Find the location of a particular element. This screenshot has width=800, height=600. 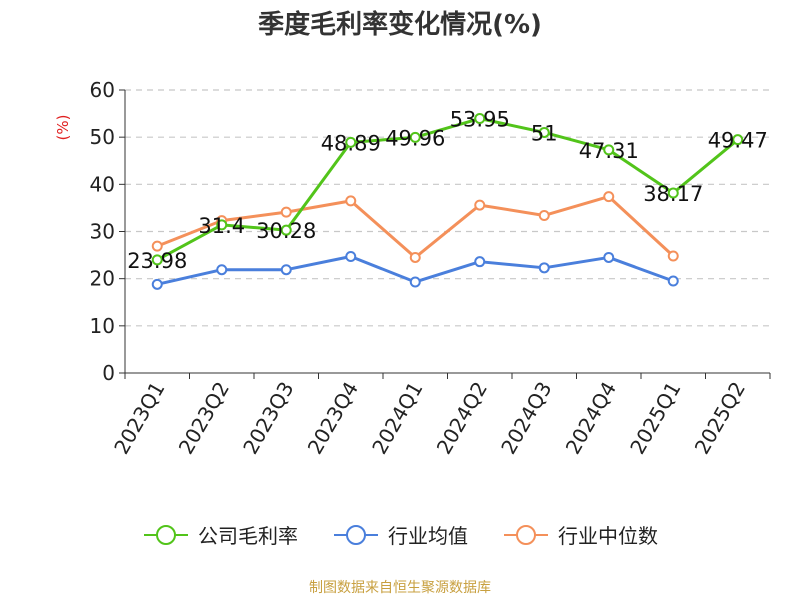

data-label: 48.89 is located at coordinates (351, 143).